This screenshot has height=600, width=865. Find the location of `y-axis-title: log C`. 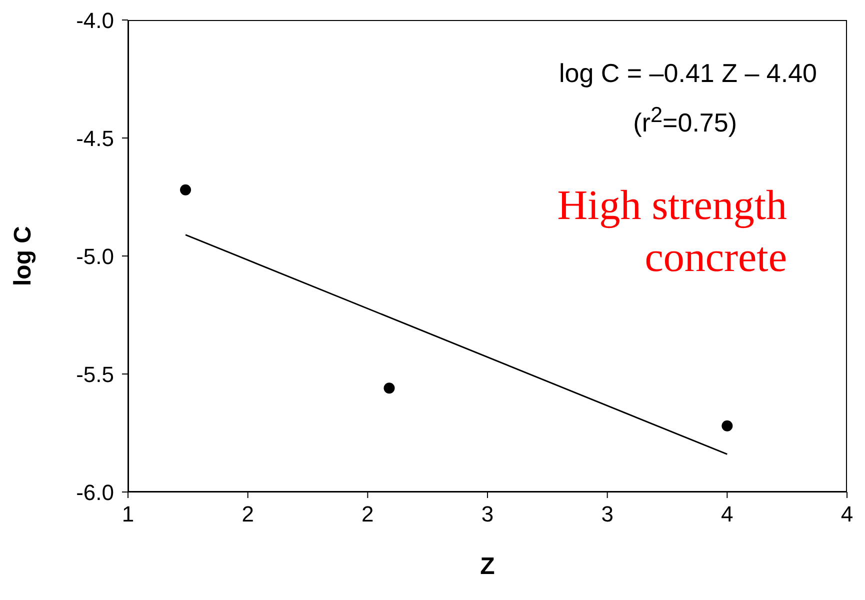

y-axis-title: log C is located at coordinates (23, 256).